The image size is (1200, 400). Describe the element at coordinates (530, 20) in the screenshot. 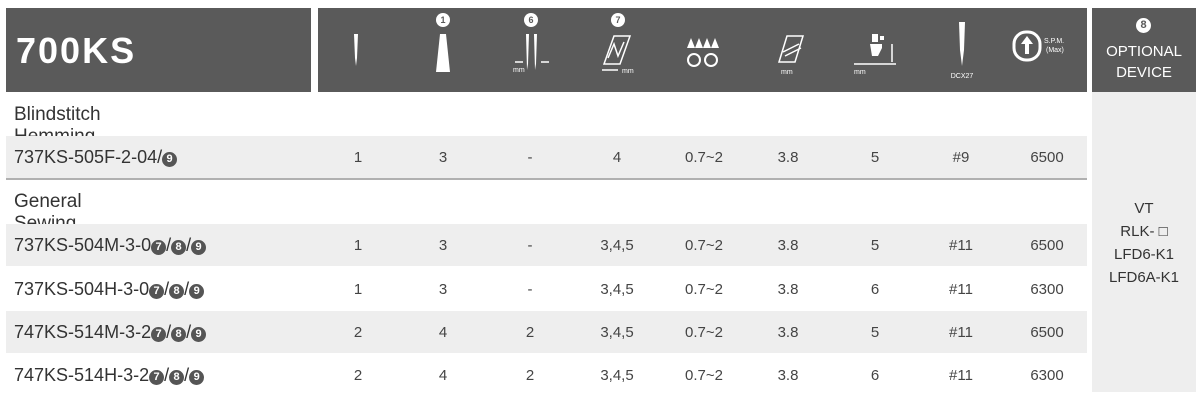

I see `spacing-num-label: 6` at that location.